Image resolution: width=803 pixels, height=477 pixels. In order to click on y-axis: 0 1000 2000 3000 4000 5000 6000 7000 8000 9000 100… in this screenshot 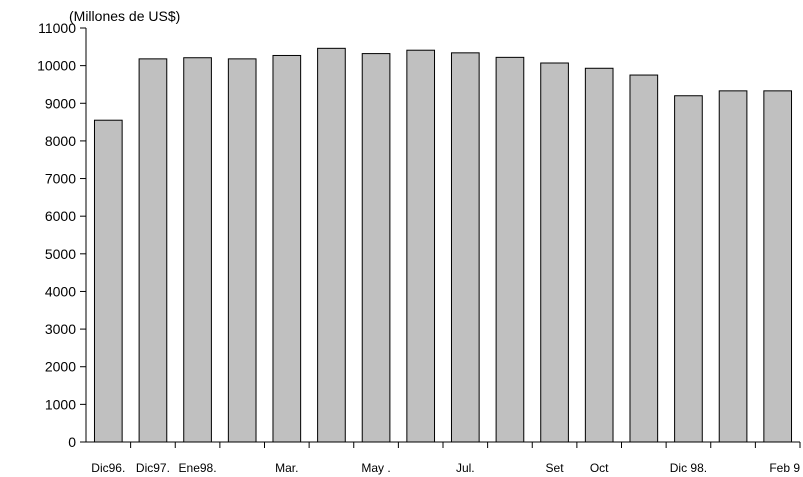, I will do `click(62, 235)`.